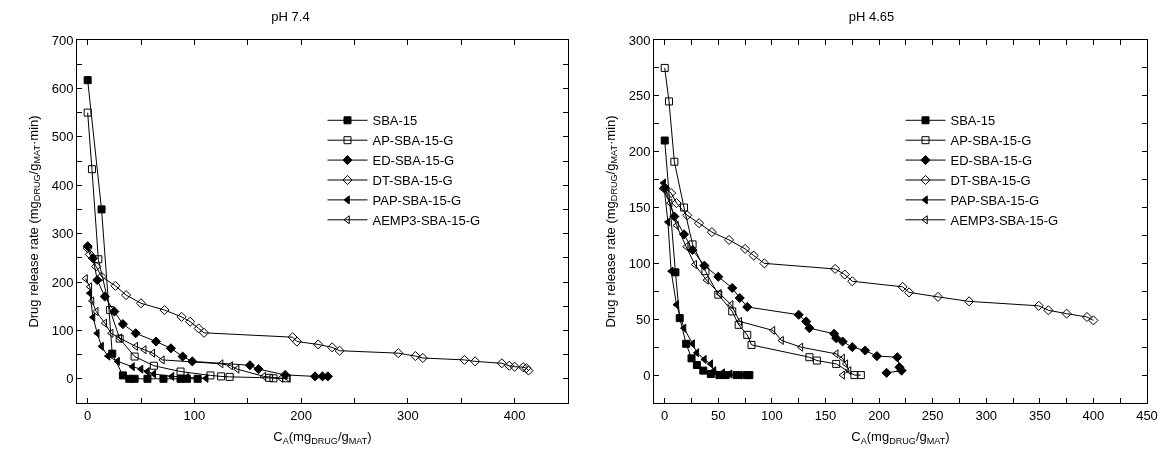 The image size is (1162, 466). Describe the element at coordinates (639, 208) in the screenshot. I see `y-tick-label: 150` at that location.